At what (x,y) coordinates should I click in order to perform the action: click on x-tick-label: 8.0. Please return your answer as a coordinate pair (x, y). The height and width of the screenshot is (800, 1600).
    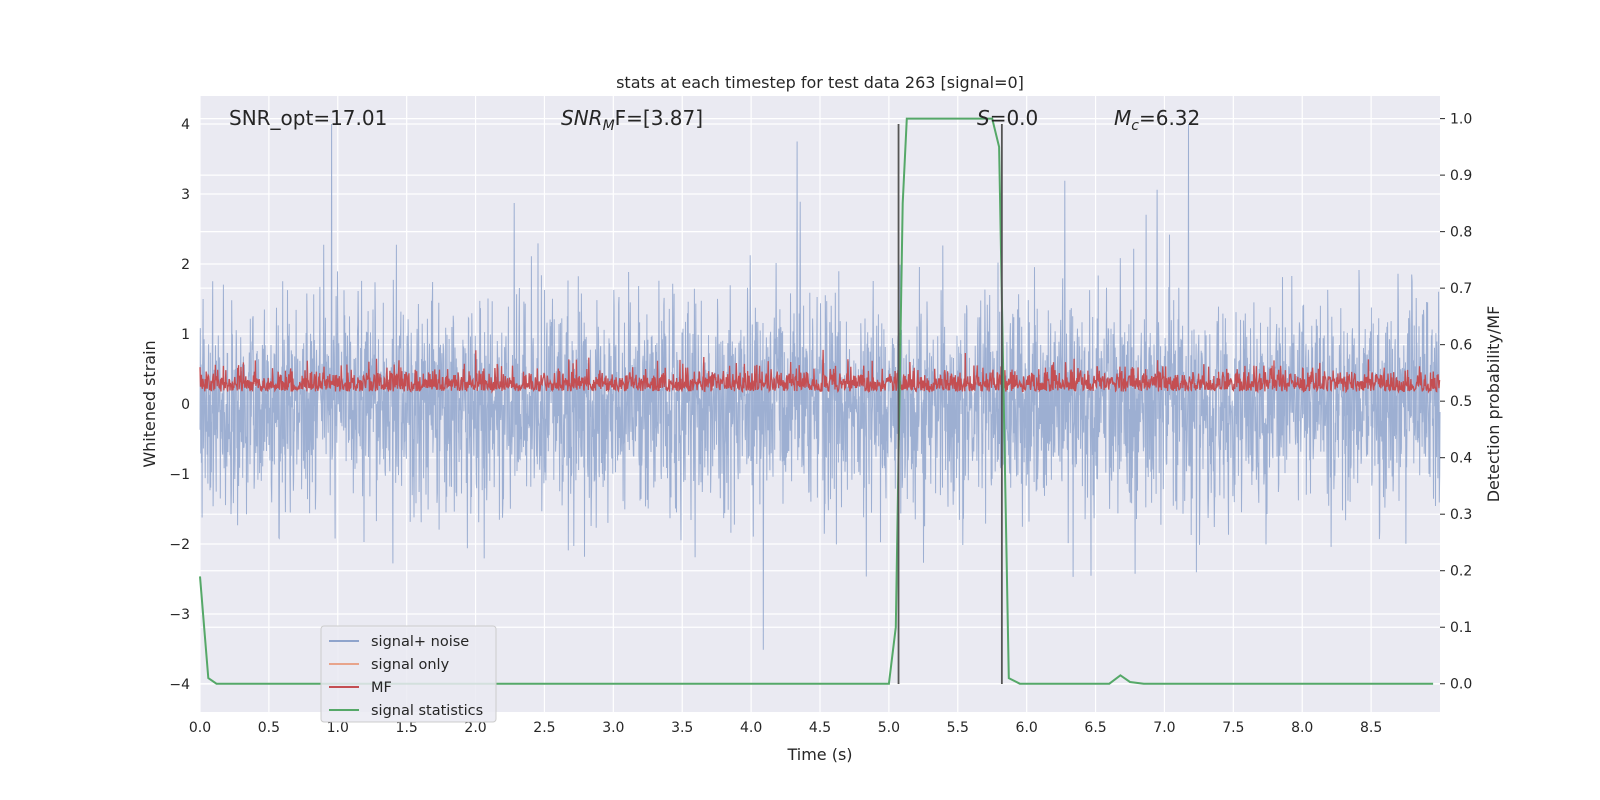
    Looking at the image, I should click on (1302, 728).